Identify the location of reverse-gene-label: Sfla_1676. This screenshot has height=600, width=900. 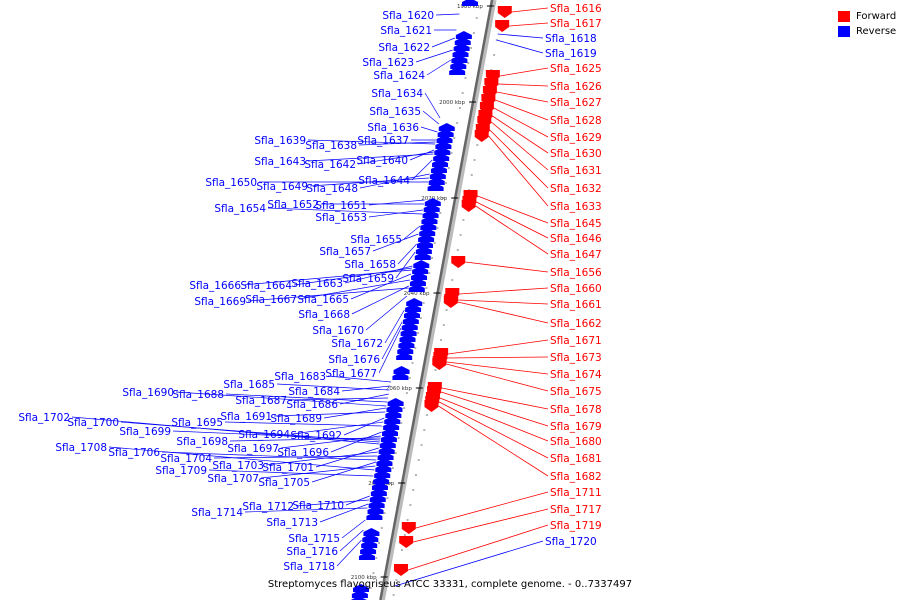
(354, 360).